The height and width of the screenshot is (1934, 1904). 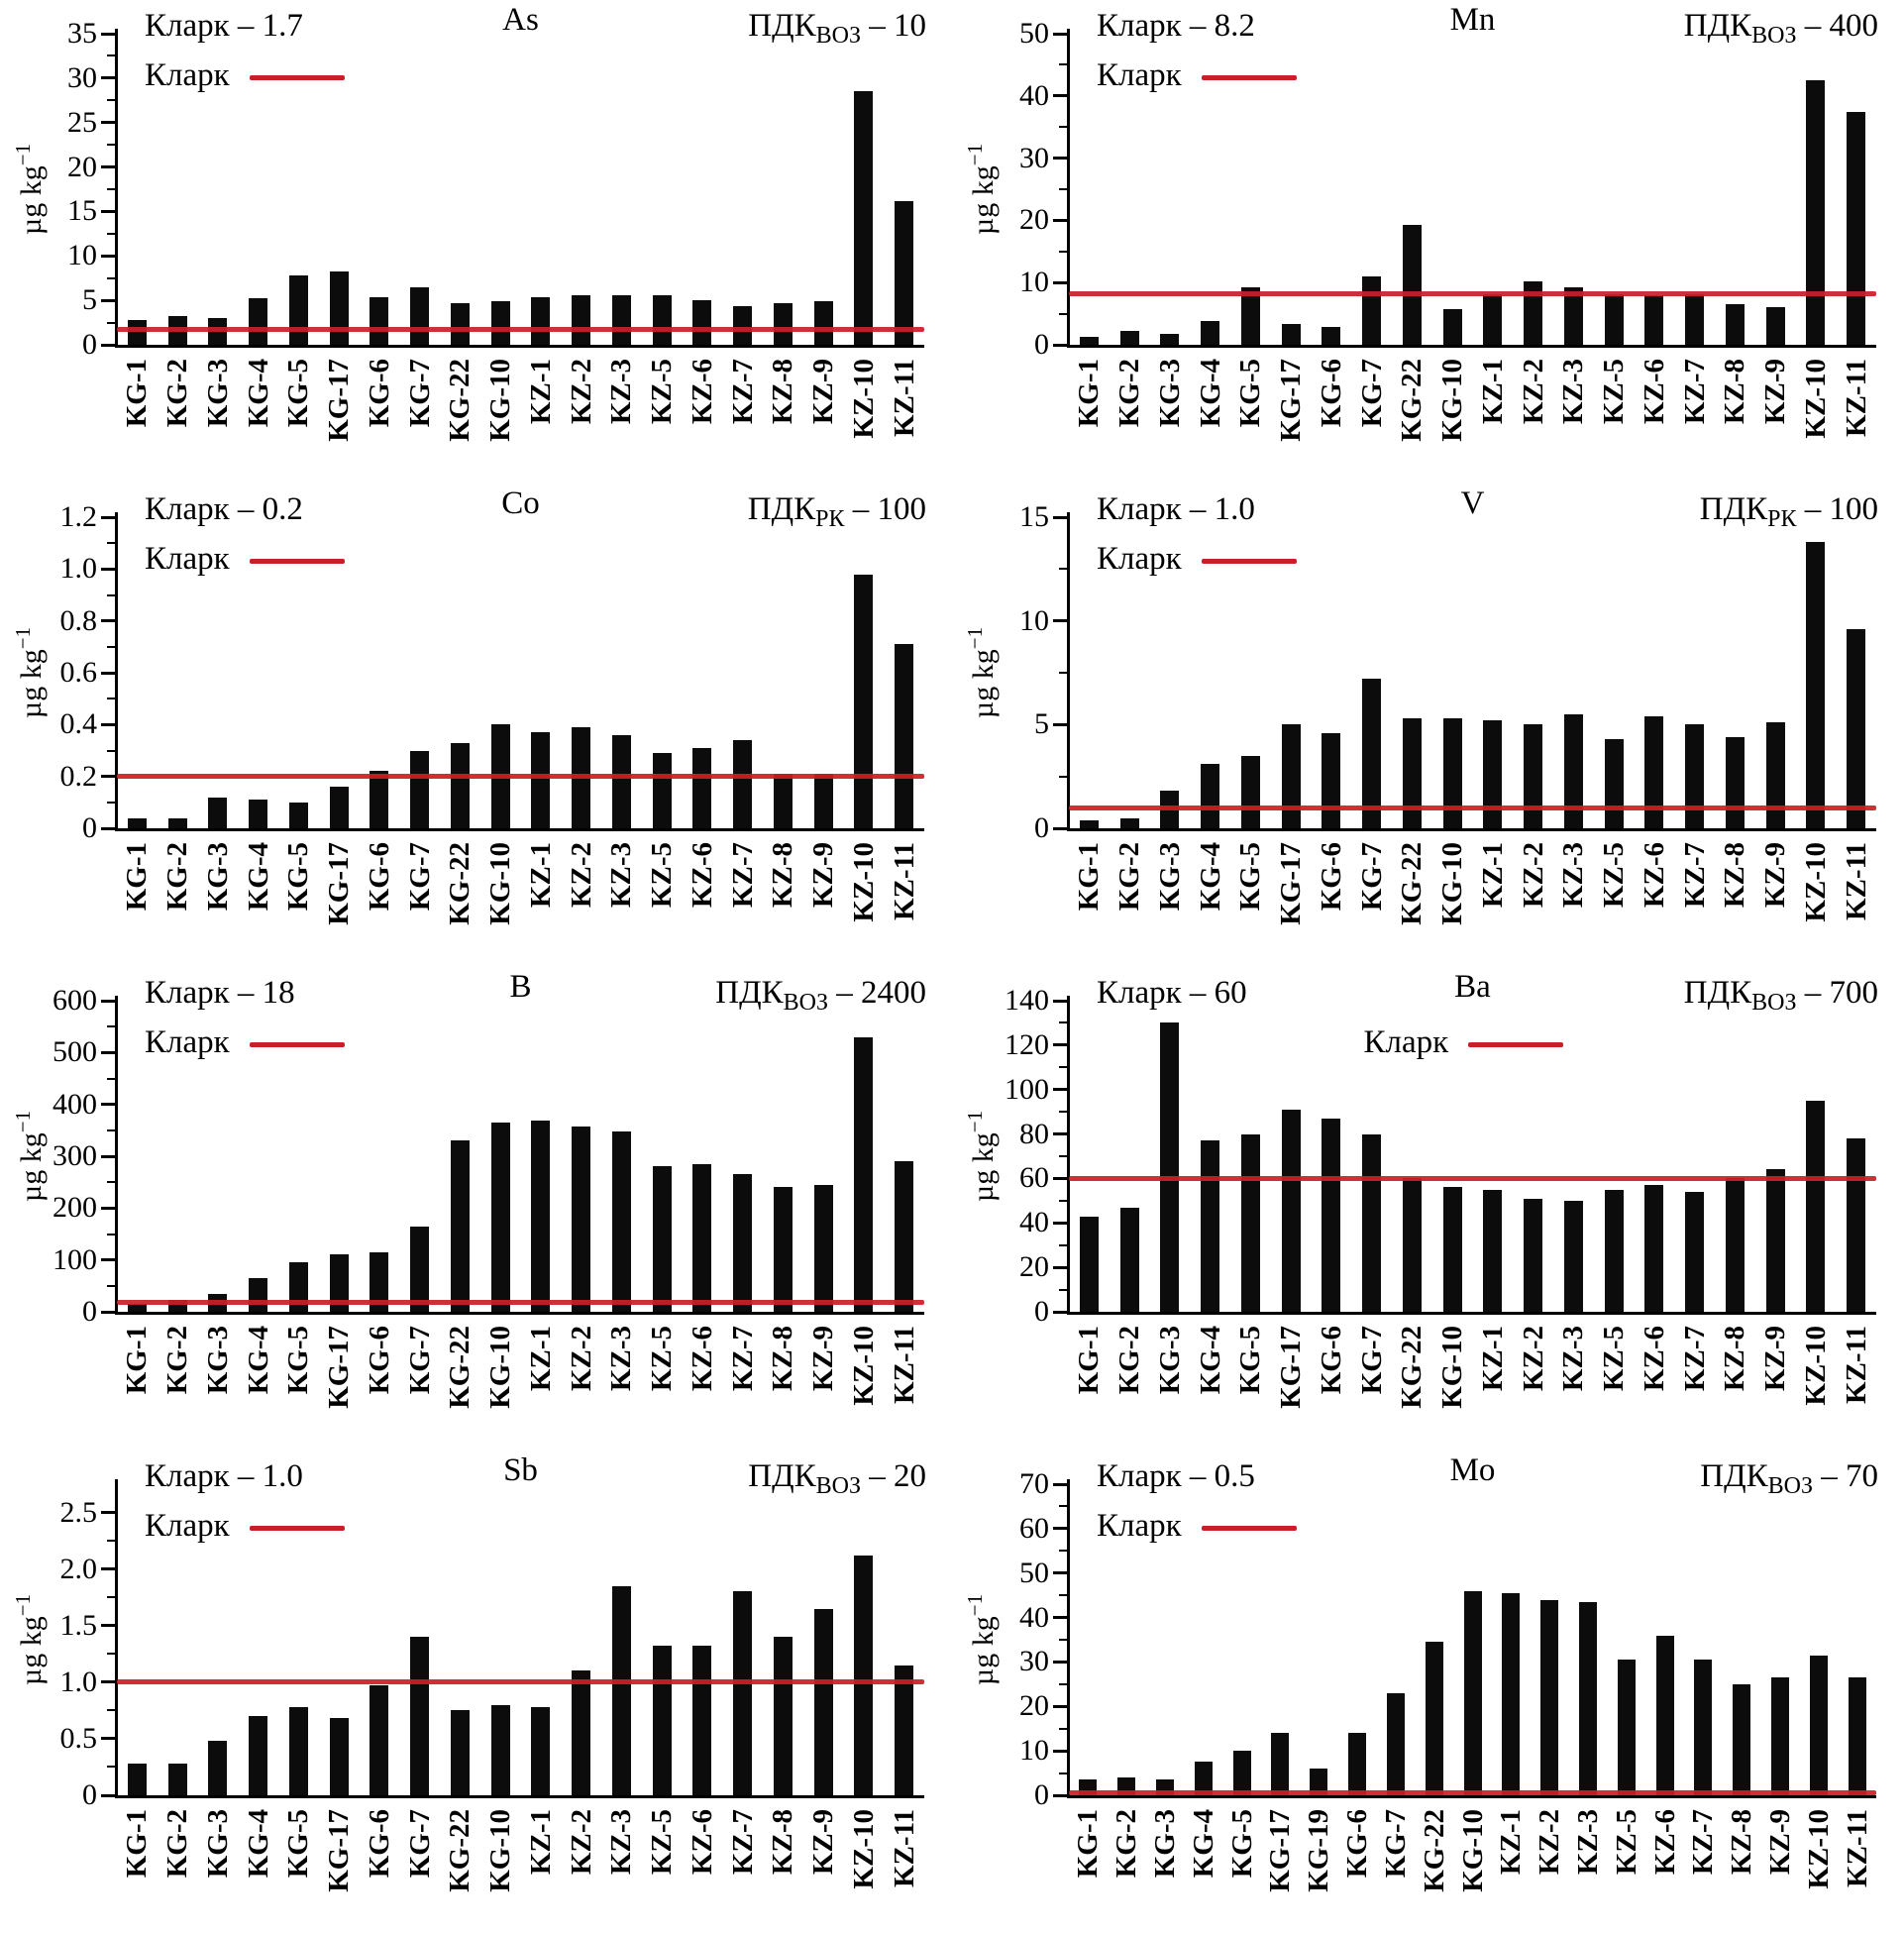 What do you see at coordinates (1471, 829) in the screenshot?
I see `x-axis-line` at bounding box center [1471, 829].